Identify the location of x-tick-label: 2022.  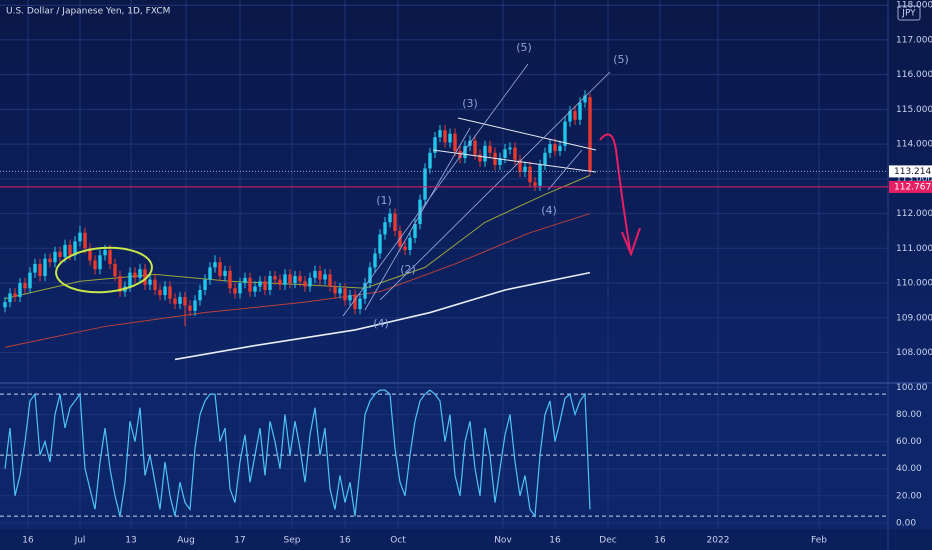
(718, 541).